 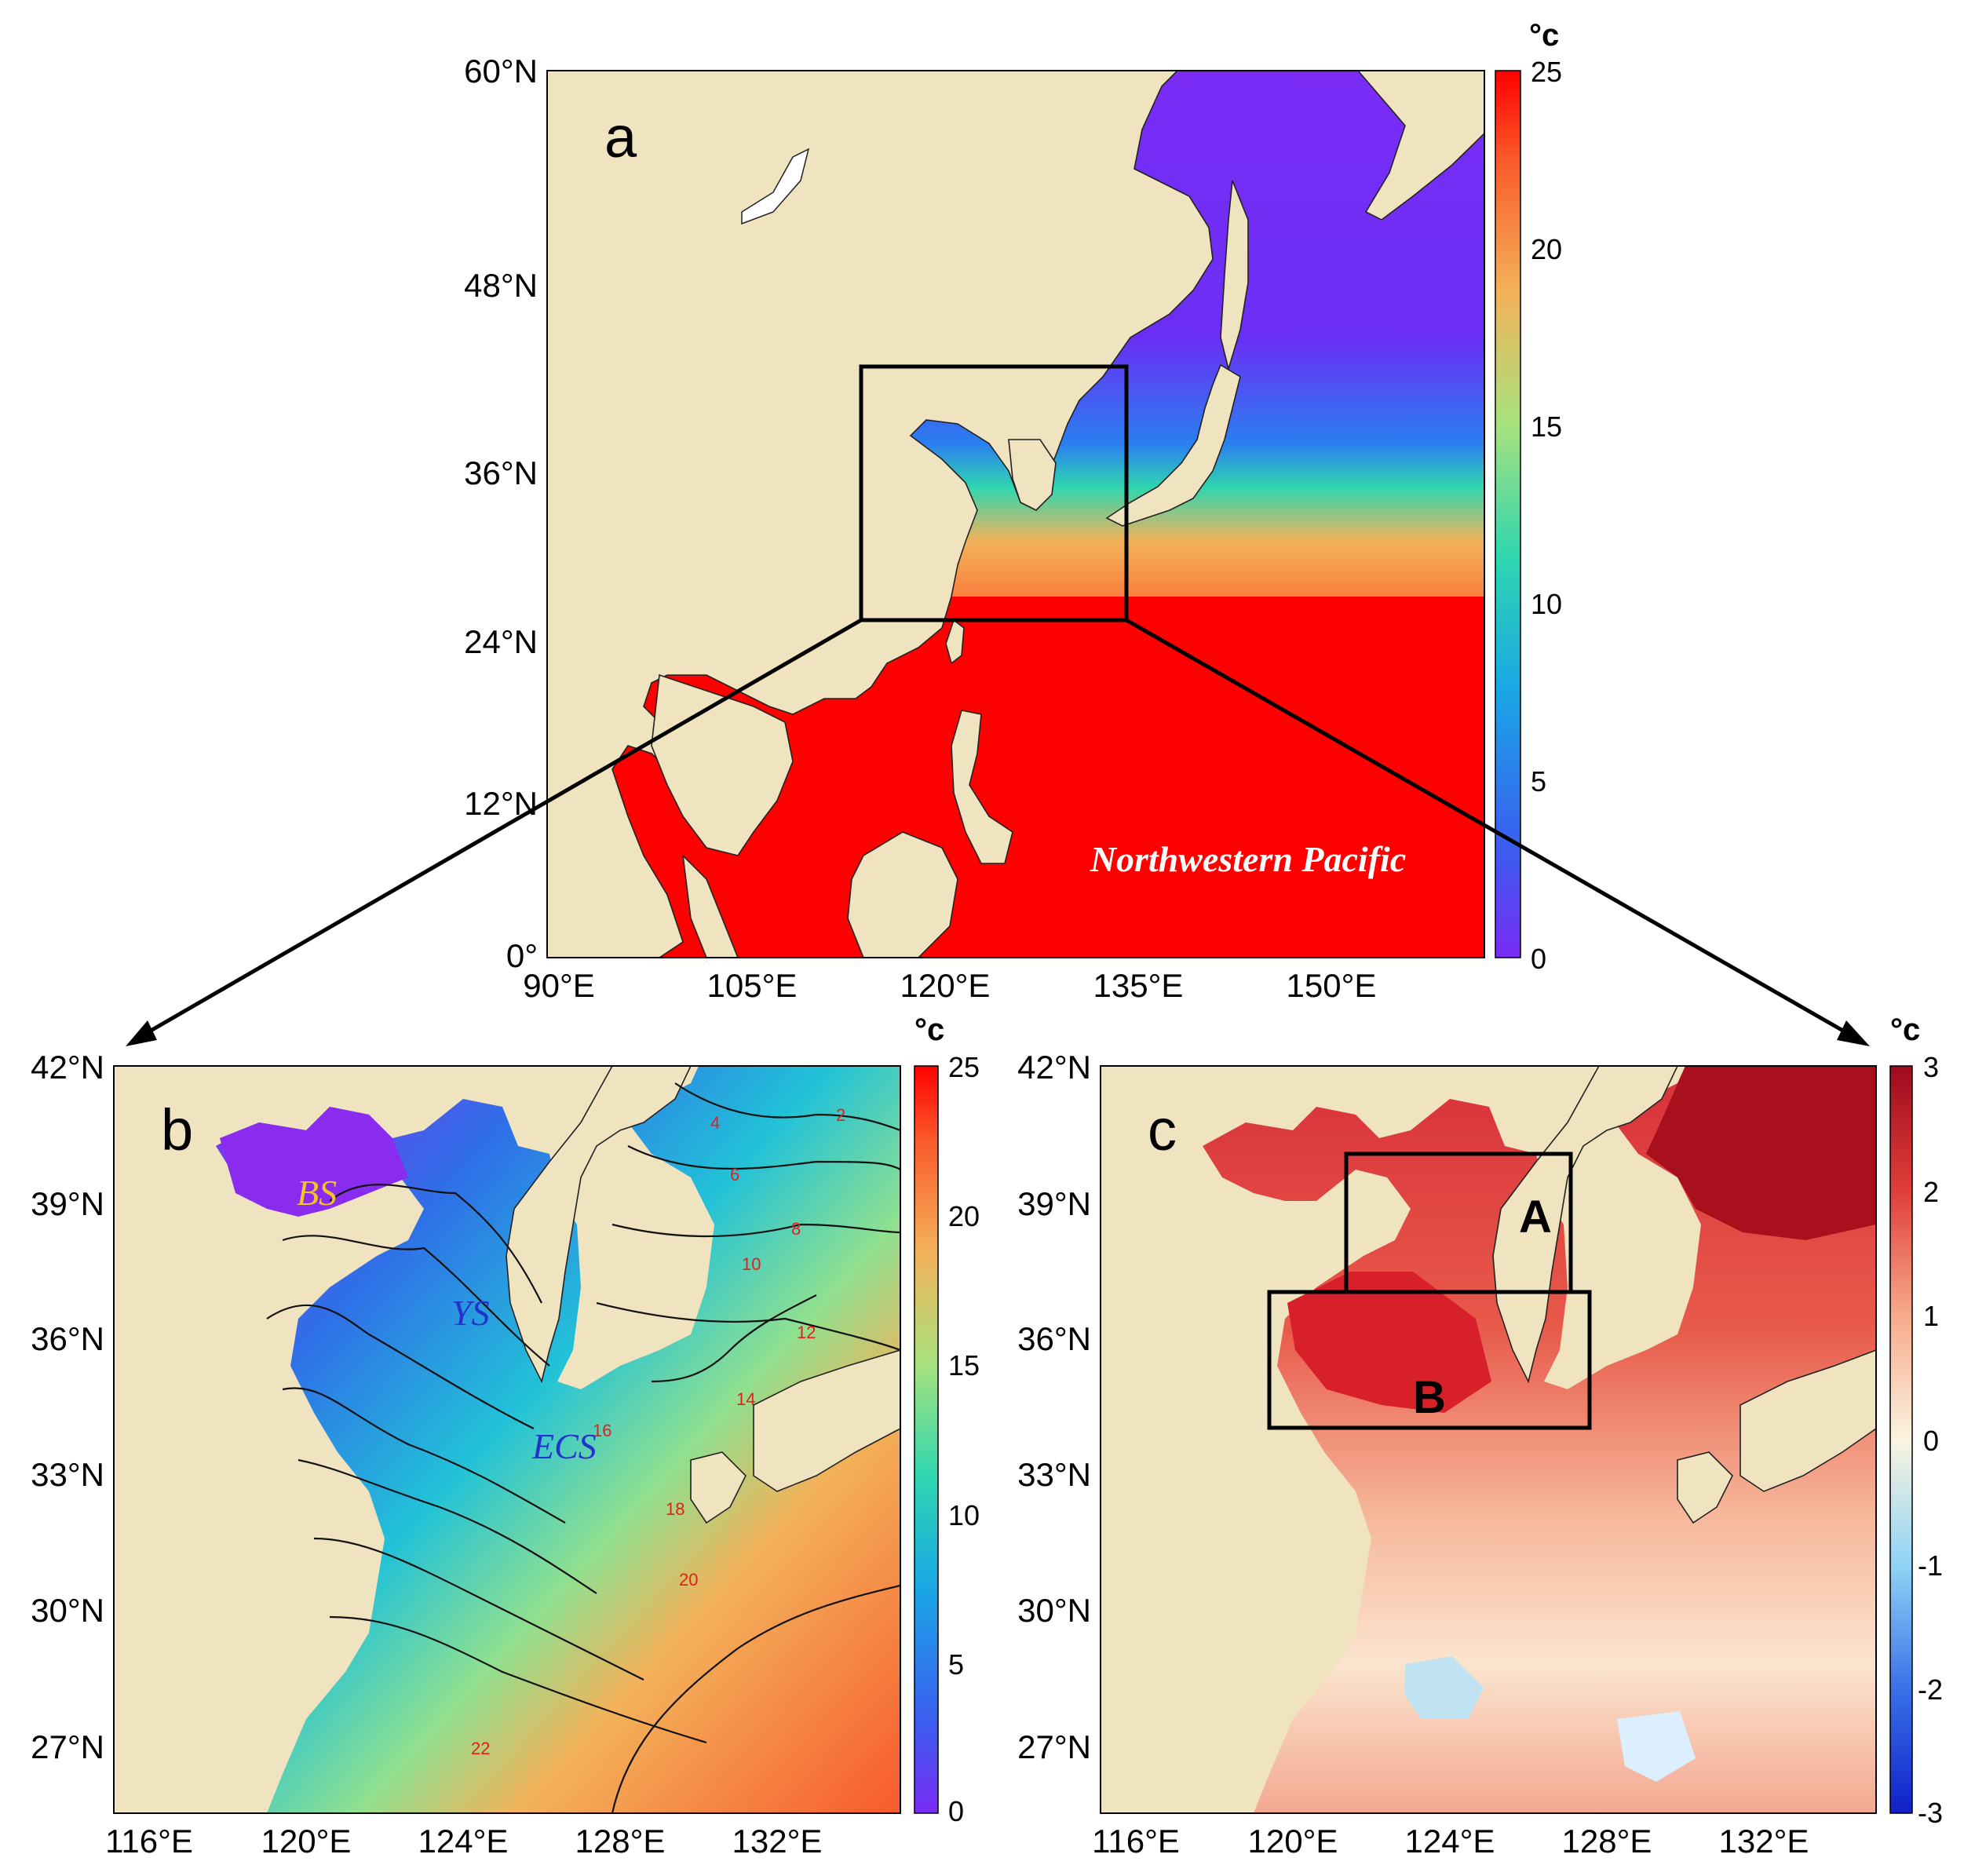 I want to click on panel-a-lon-tick: 135°E, so click(x=1138, y=986).